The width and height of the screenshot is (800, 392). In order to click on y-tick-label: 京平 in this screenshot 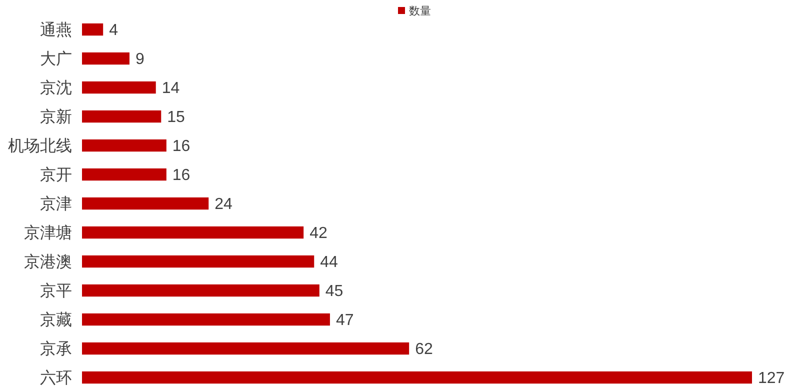, I will do `click(56, 291)`.